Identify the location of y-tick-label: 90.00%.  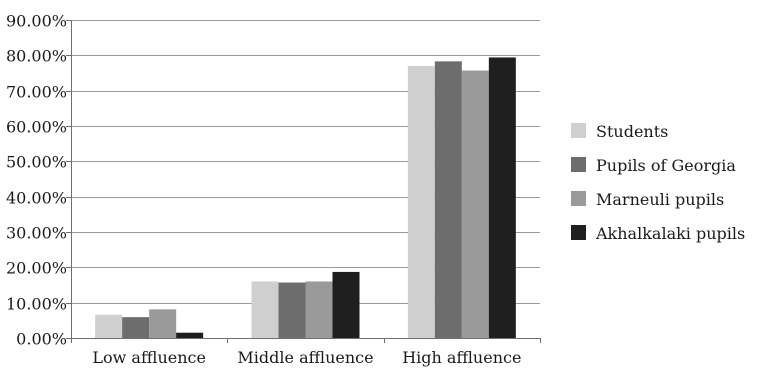
(36, 21).